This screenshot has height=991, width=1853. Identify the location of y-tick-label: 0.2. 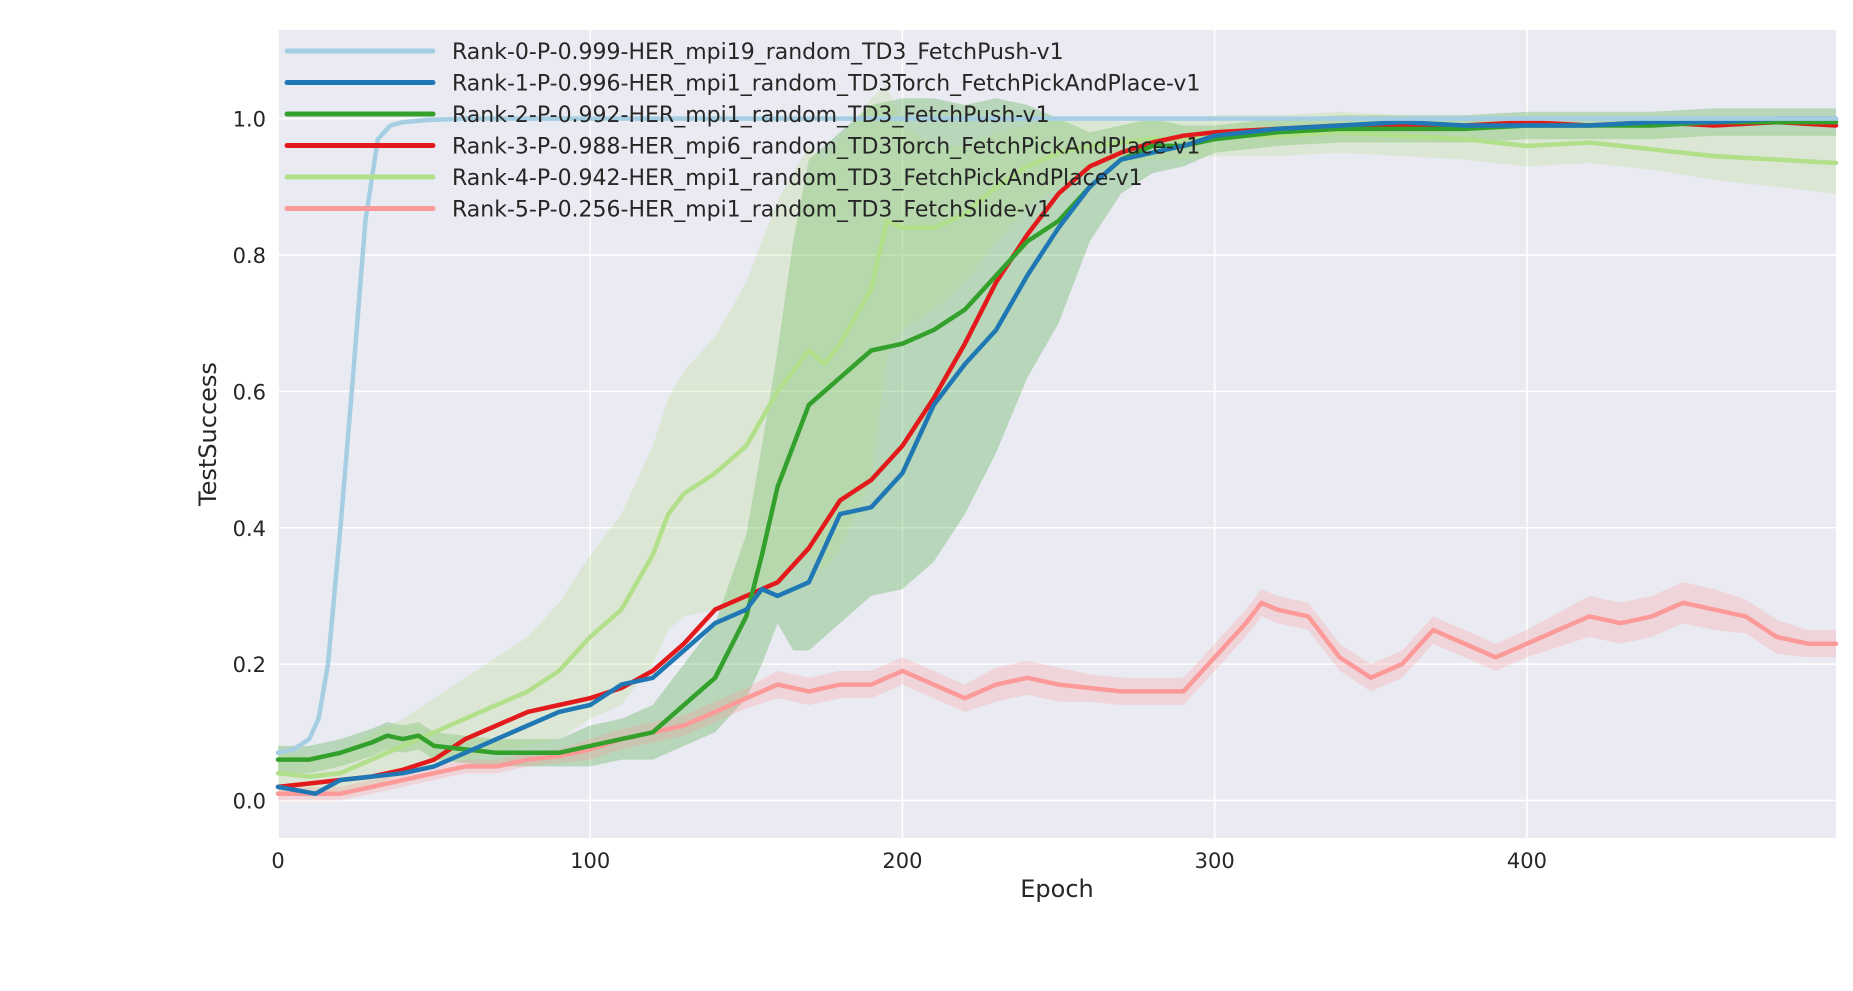
(249, 665).